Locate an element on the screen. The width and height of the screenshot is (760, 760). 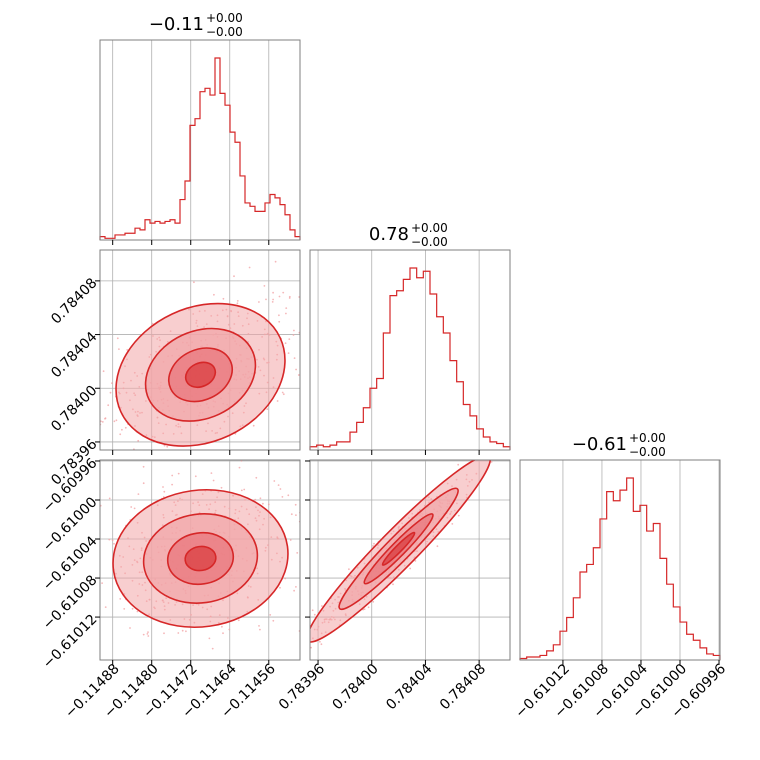
x-tick-label: 0.78400 is located at coordinates (356, 687).